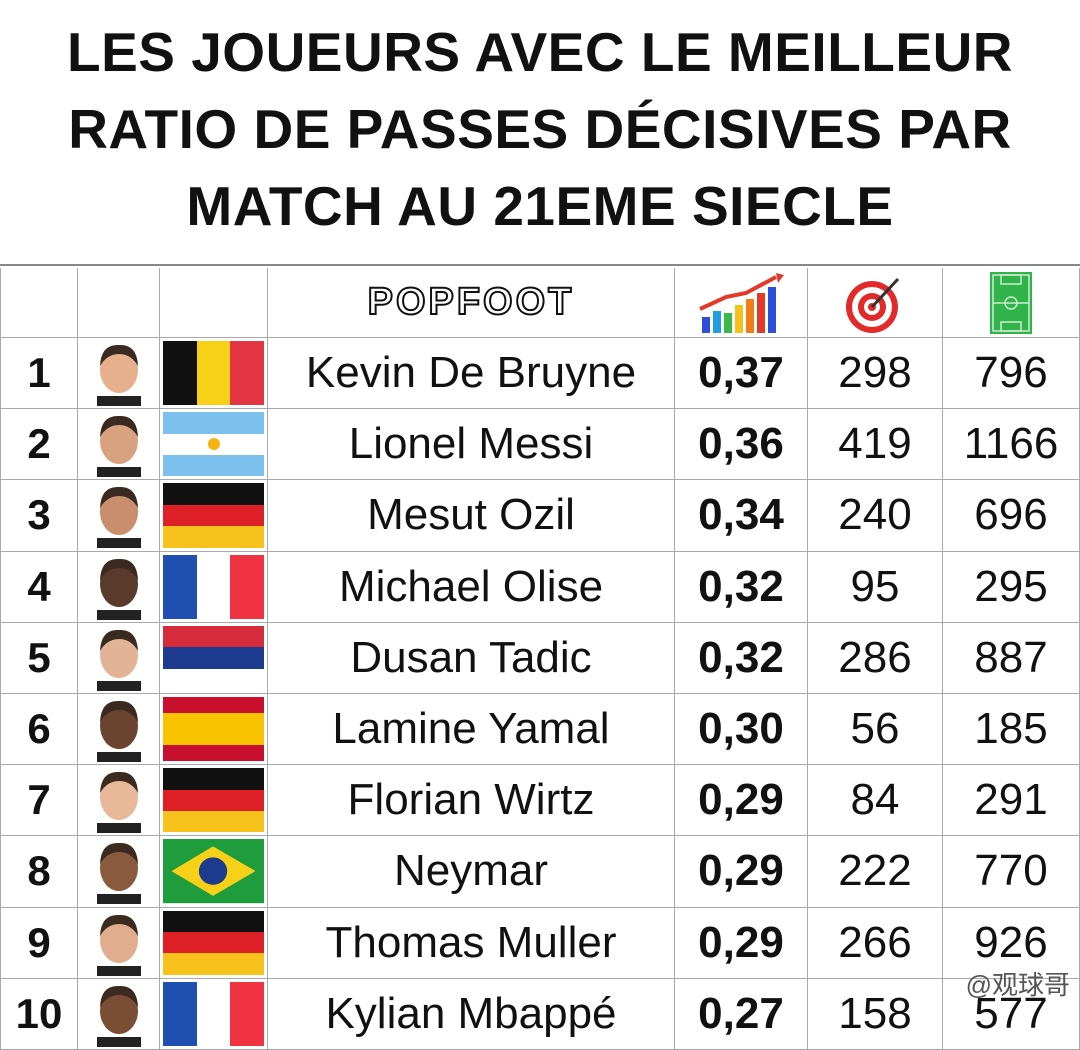 Image resolution: width=1080 pixels, height=1050 pixels. I want to click on rank: 1, so click(39, 374).